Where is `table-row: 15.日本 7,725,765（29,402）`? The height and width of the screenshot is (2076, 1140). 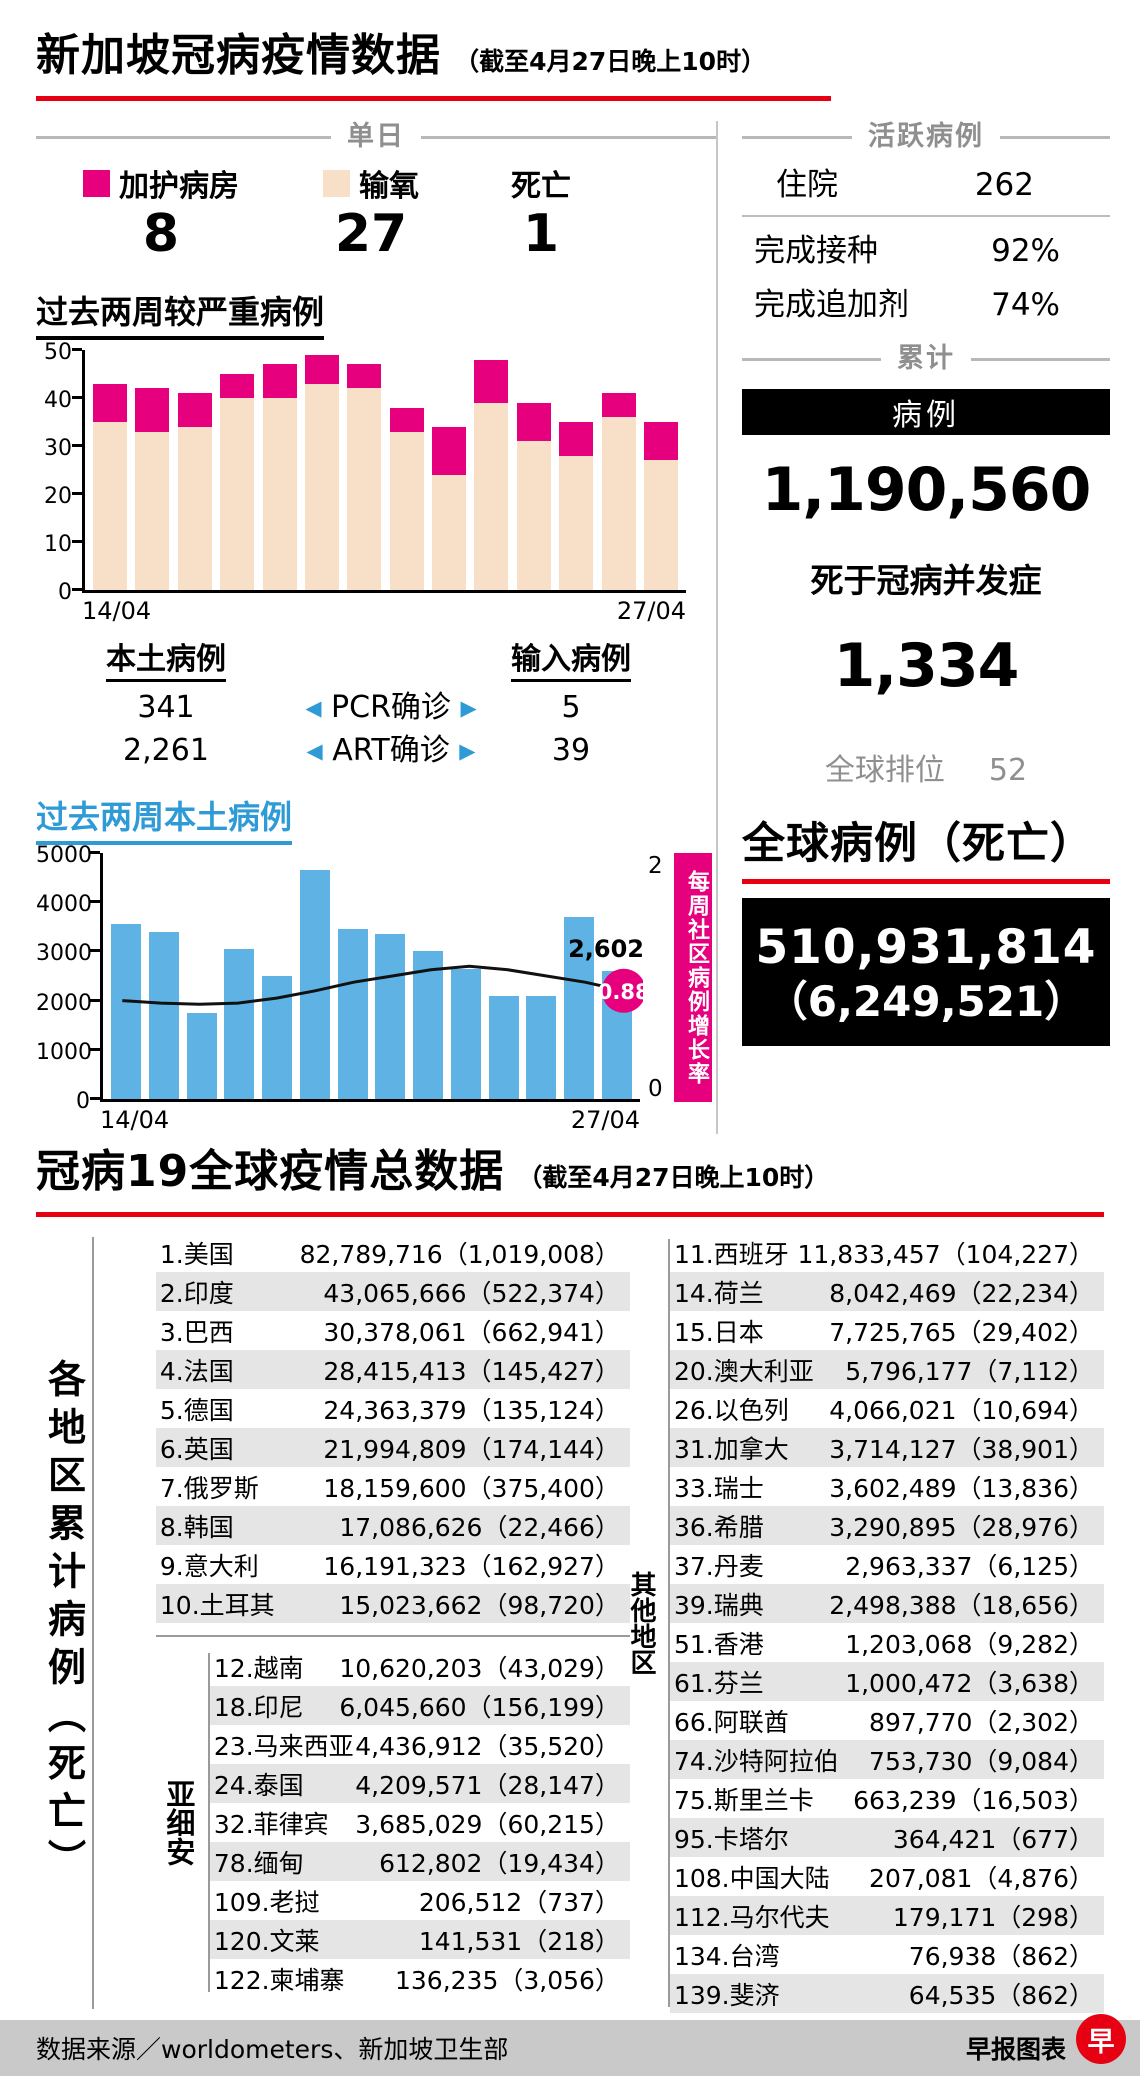 table-row: 15.日本 7,725,765（29,402） is located at coordinates (887, 1330).